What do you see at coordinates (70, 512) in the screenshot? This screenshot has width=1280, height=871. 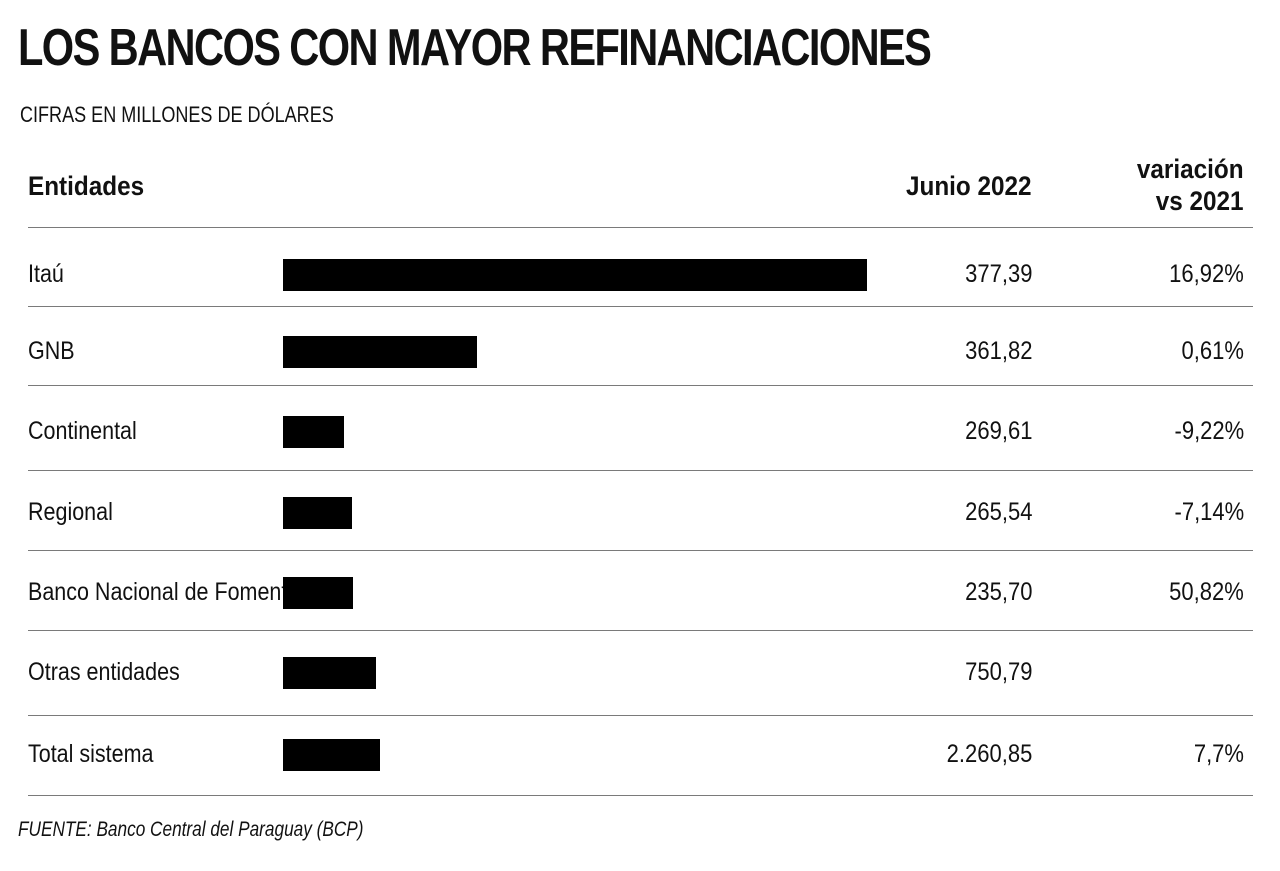 I see `row-entity-label: Regional` at bounding box center [70, 512].